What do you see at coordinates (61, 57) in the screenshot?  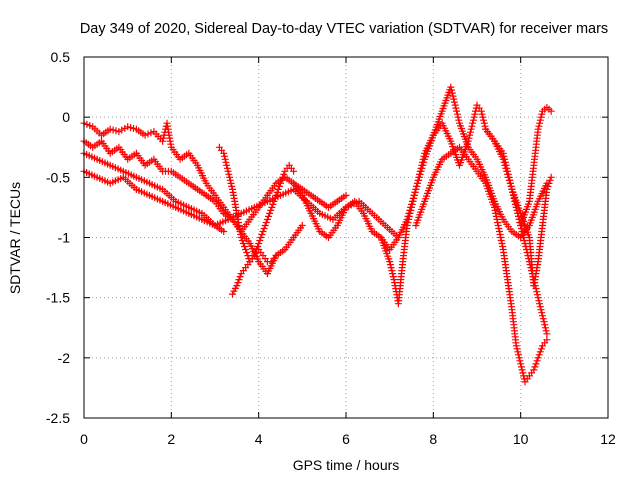 I see `y-tick-label: 0.5` at bounding box center [61, 57].